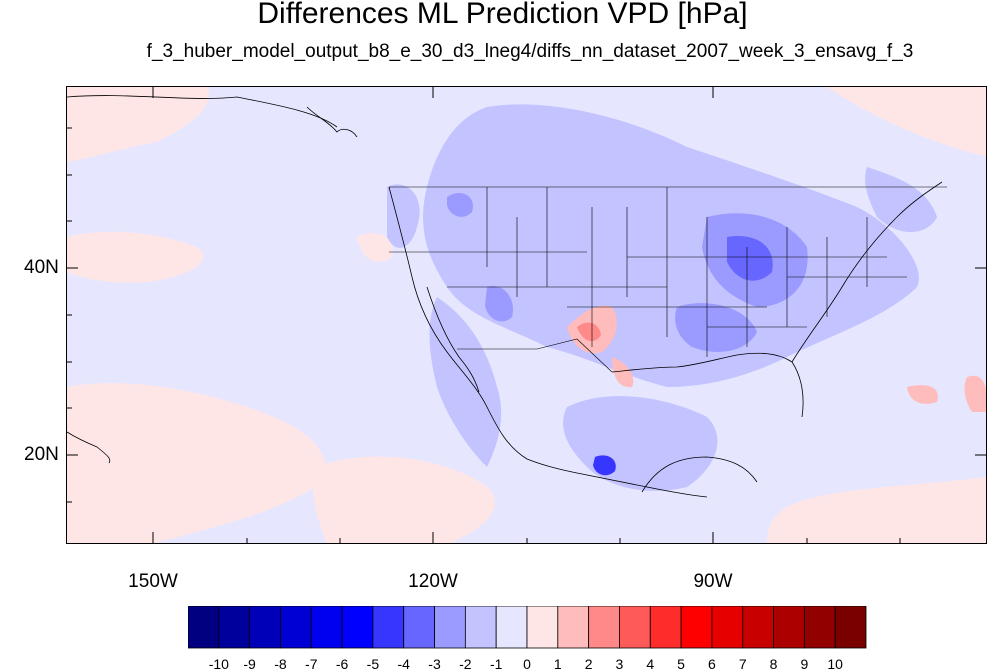 Image resolution: width=1005 pixels, height=672 pixels. I want to click on red-region-atlantic, so click(922, 394).